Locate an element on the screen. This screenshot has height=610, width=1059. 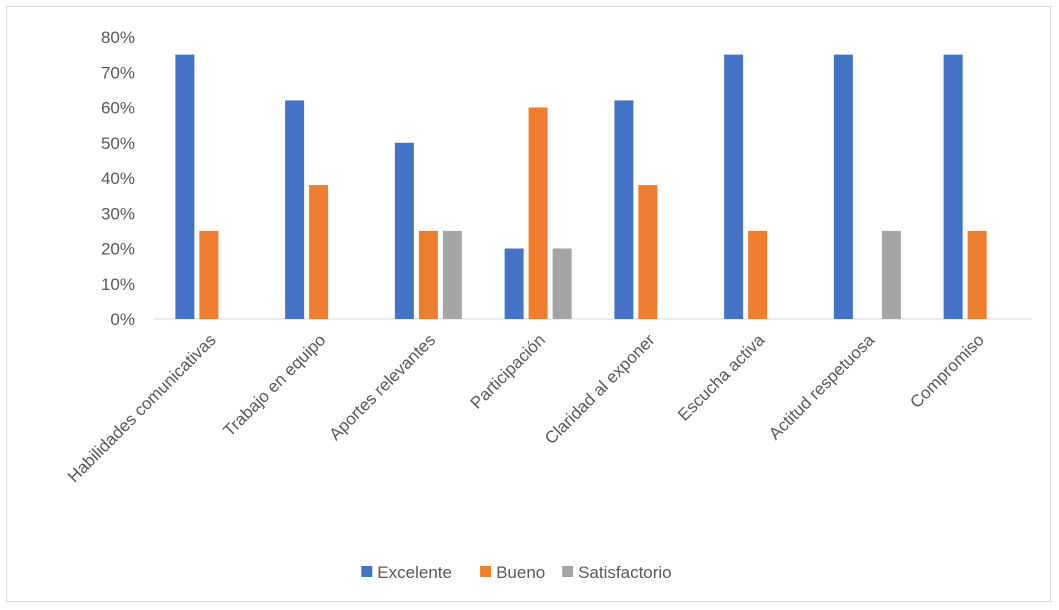
y-tick-label: 0% is located at coordinates (122, 319).